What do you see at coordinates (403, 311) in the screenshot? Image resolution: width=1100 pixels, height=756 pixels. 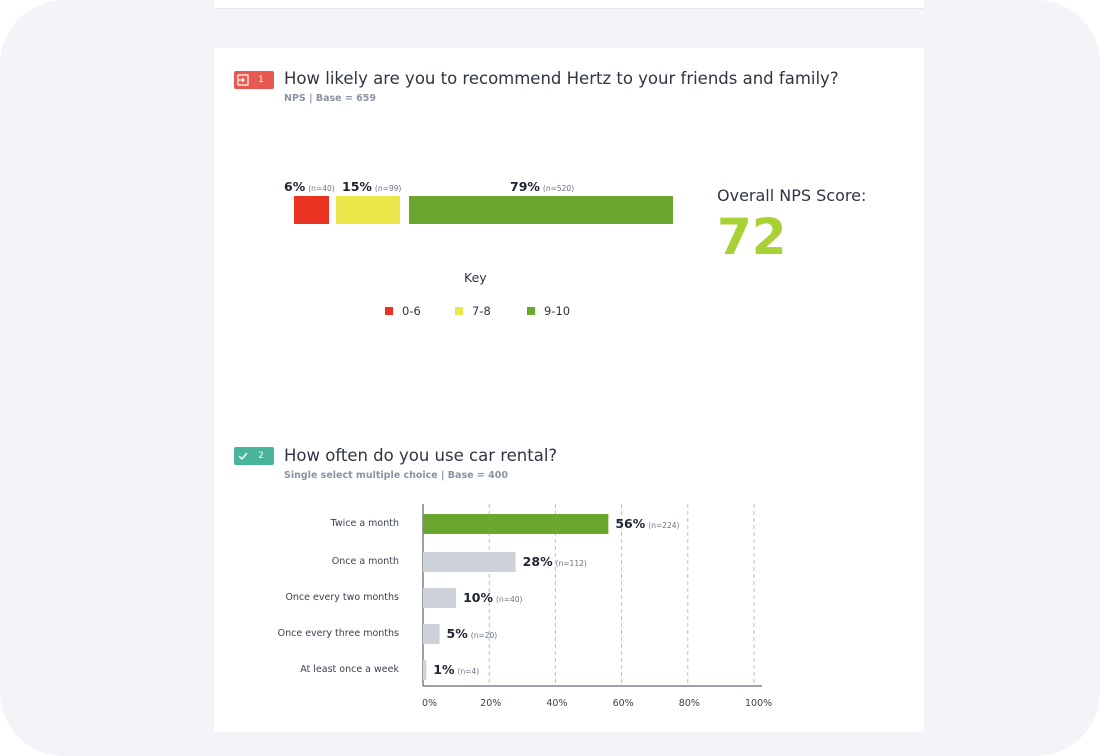 I see `legend-item-detractors: 0-6` at bounding box center [403, 311].